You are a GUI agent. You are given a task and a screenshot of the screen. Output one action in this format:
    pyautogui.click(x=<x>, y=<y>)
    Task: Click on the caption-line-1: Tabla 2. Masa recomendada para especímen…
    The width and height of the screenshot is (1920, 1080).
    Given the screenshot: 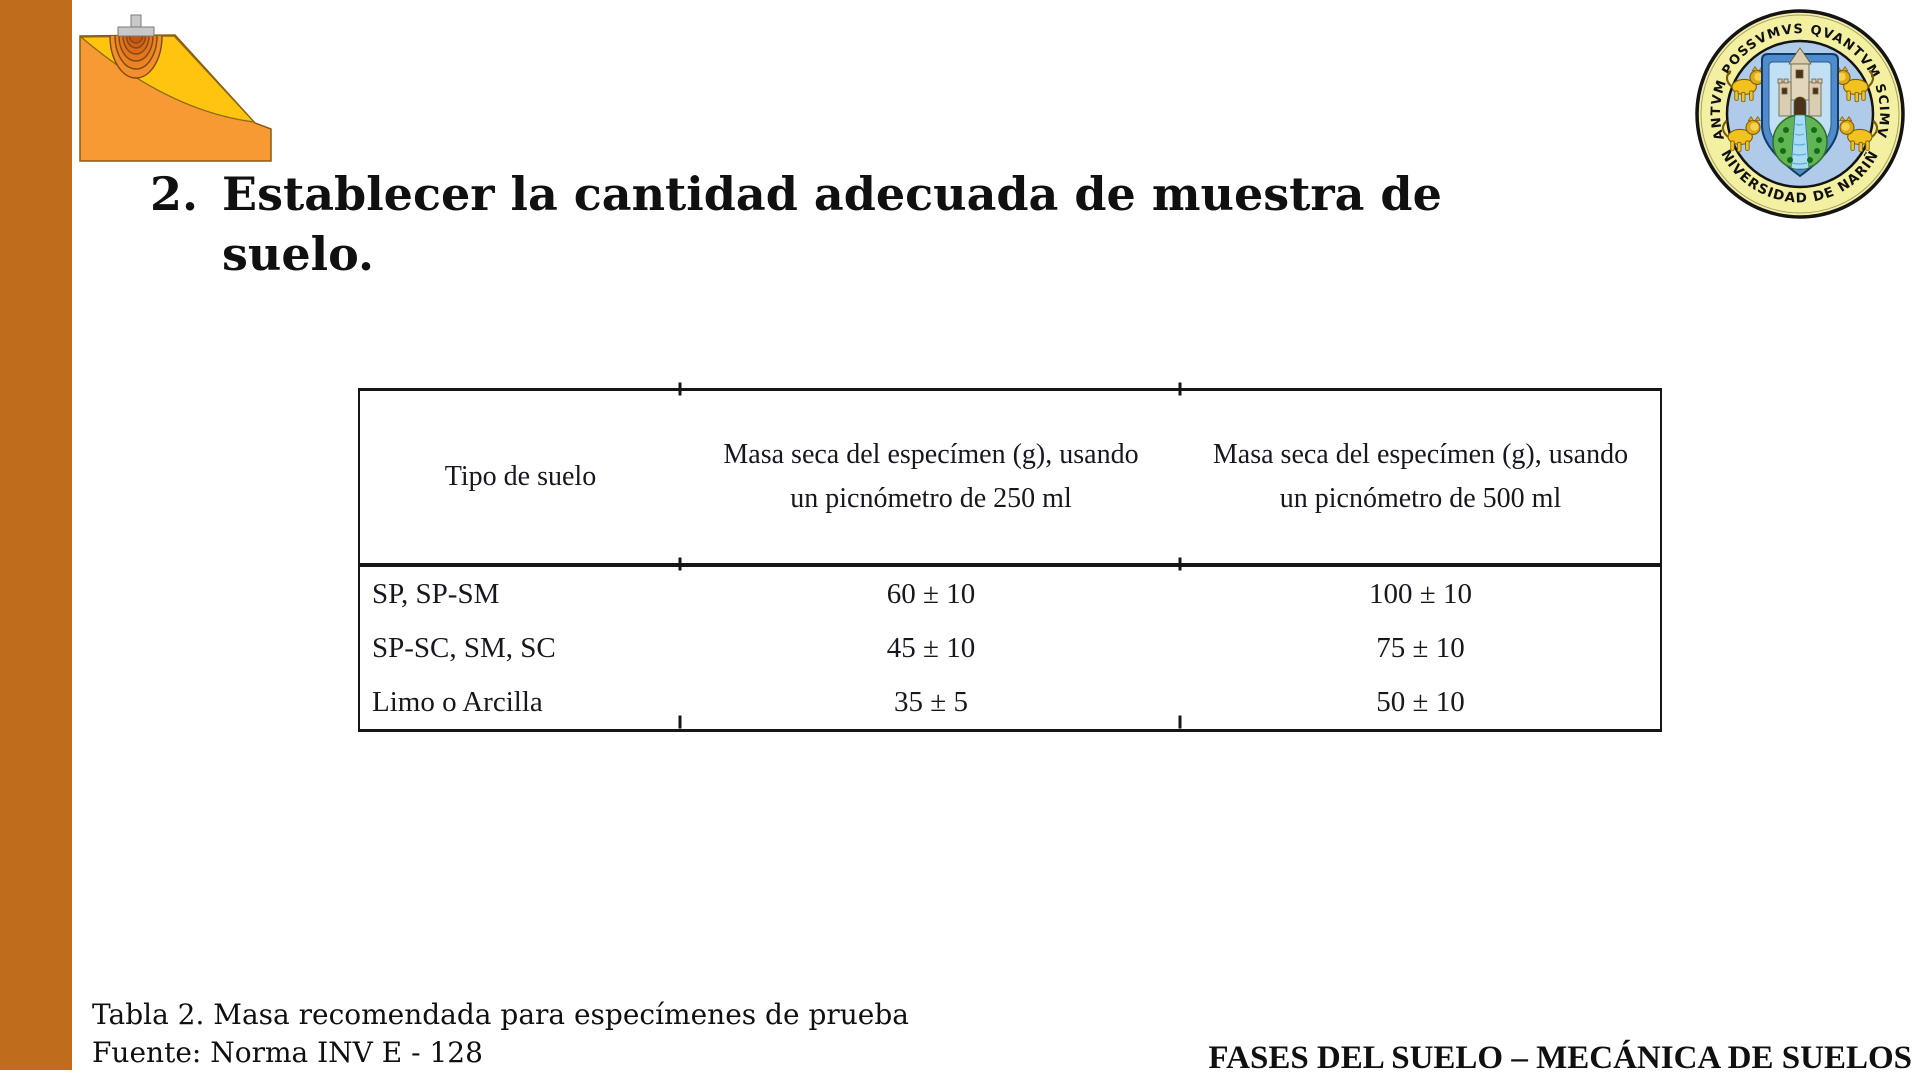 What is the action you would take?
    pyautogui.click(x=500, y=1014)
    